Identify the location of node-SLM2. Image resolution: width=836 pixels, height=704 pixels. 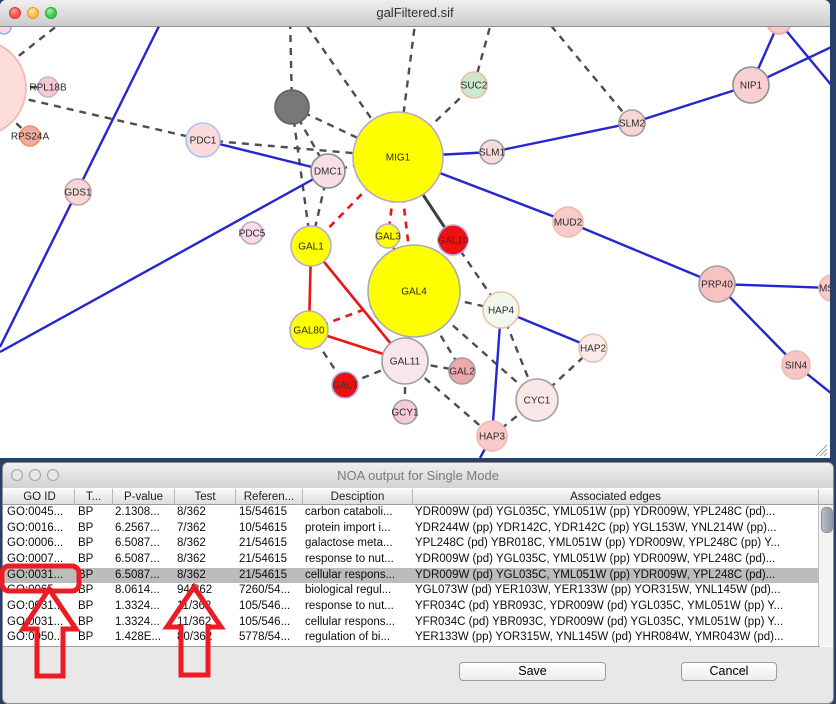
(632, 123).